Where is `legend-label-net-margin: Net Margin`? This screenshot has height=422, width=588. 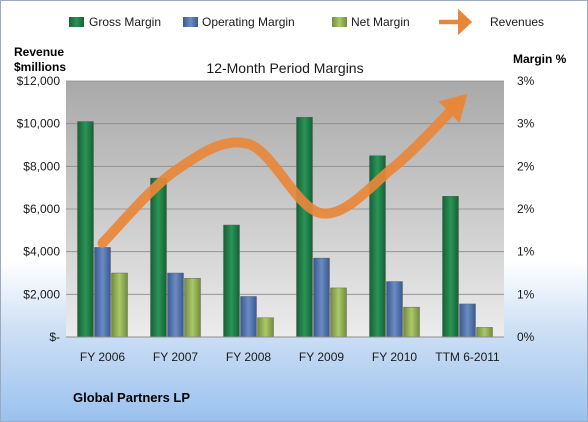 legend-label-net-margin: Net Margin is located at coordinates (380, 22).